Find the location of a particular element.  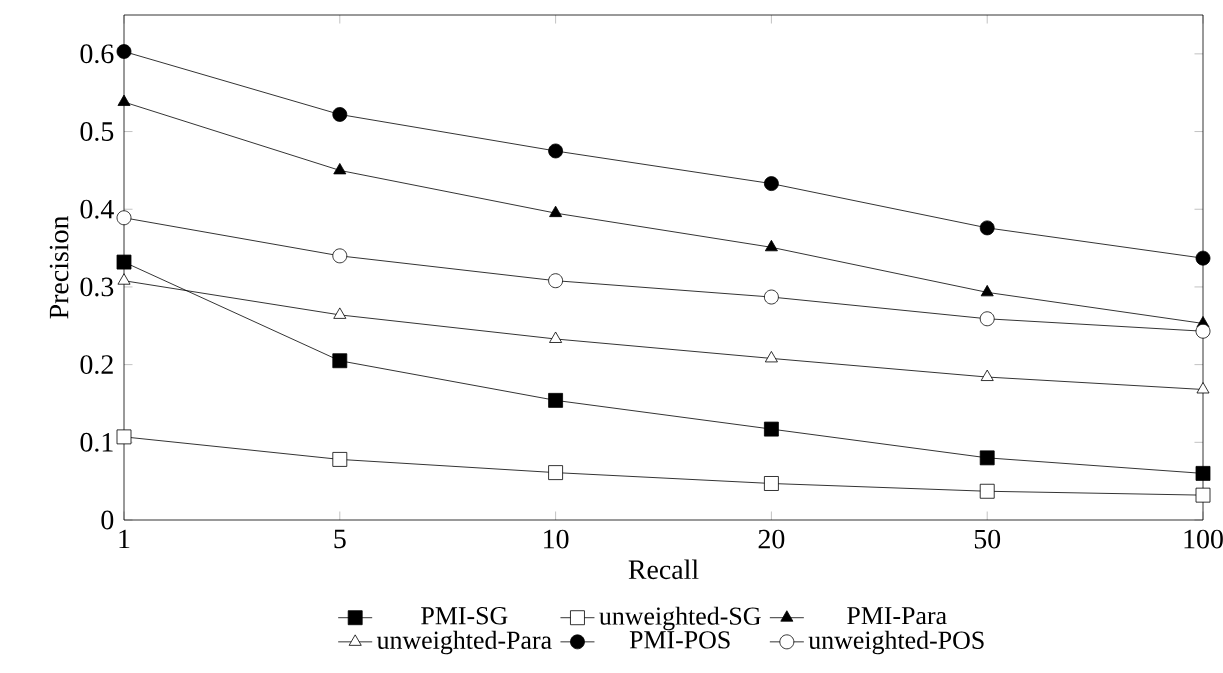

x-tick-label: 20 is located at coordinates (771, 539).